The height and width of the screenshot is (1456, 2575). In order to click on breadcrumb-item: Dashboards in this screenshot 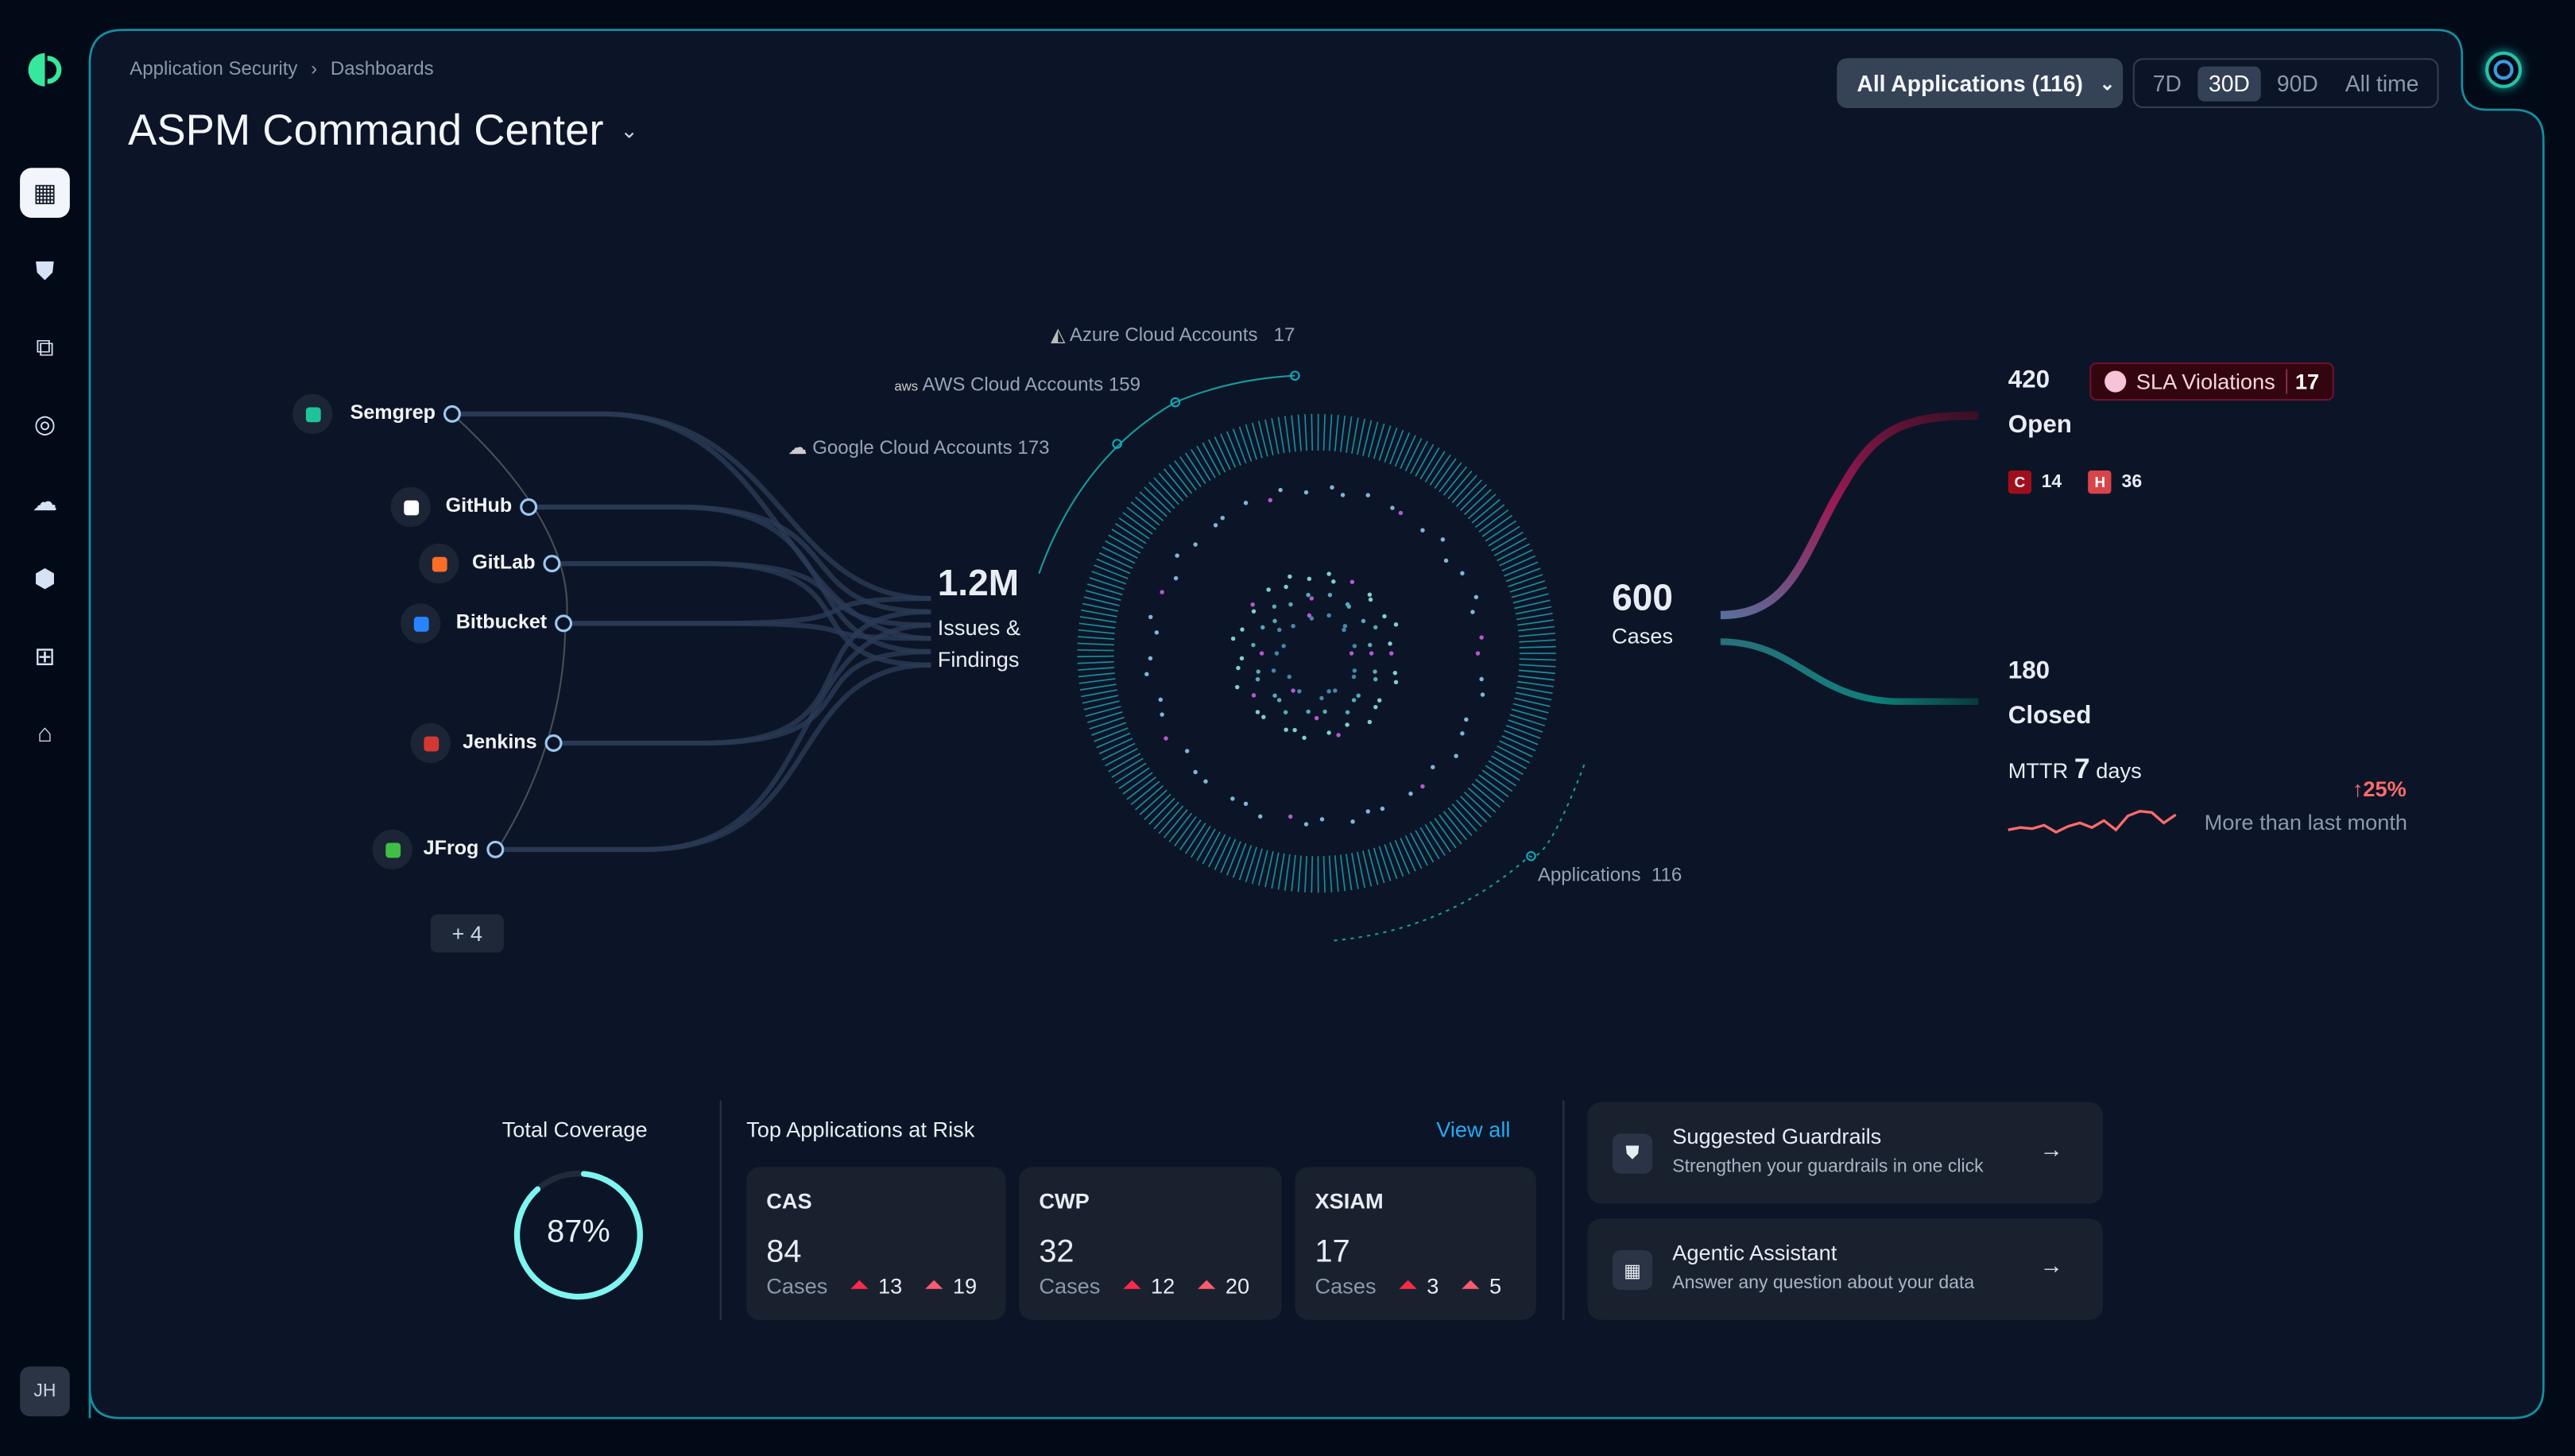, I will do `click(382, 70)`.